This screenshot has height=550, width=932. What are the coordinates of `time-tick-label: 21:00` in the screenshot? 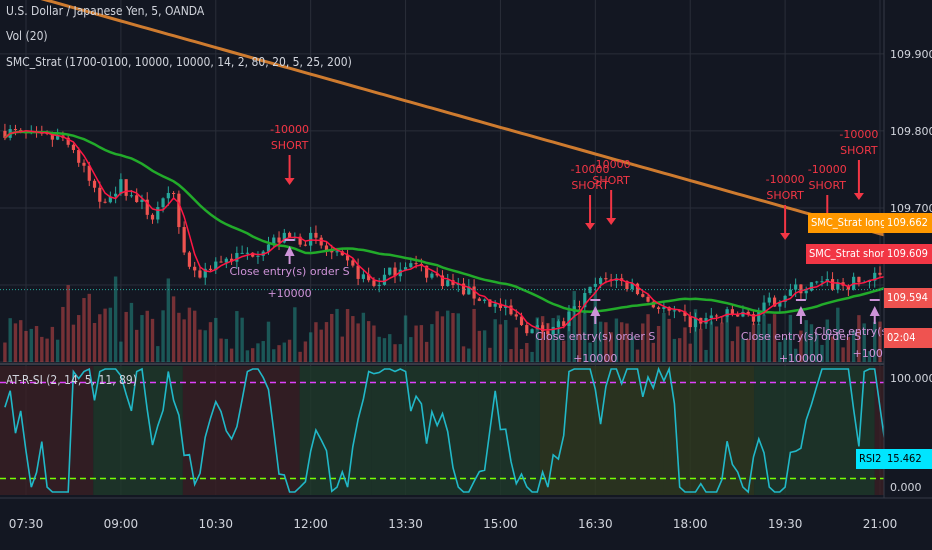 It's located at (880, 524).